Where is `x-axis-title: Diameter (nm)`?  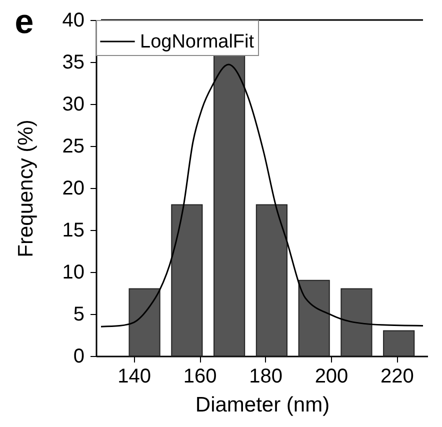
x-axis-title: Diameter (nm) is located at coordinates (262, 405).